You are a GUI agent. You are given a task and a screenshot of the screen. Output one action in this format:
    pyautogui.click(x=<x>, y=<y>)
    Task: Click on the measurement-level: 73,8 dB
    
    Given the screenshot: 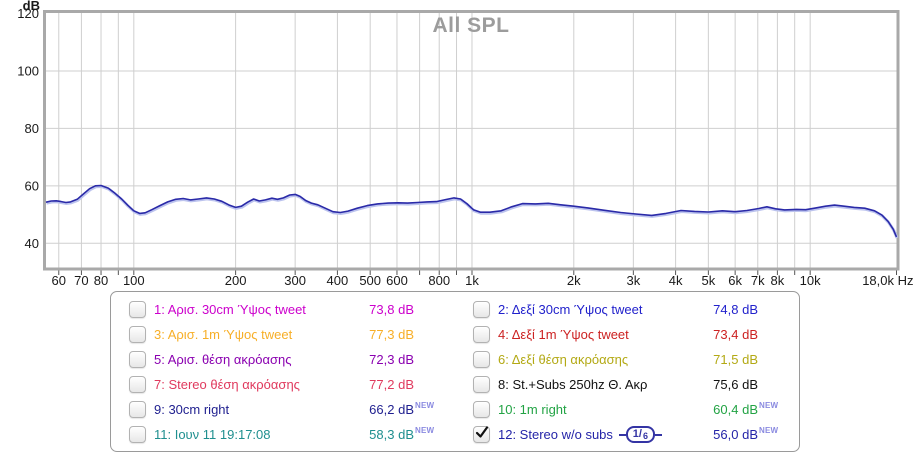 What is the action you would take?
    pyautogui.click(x=391, y=309)
    